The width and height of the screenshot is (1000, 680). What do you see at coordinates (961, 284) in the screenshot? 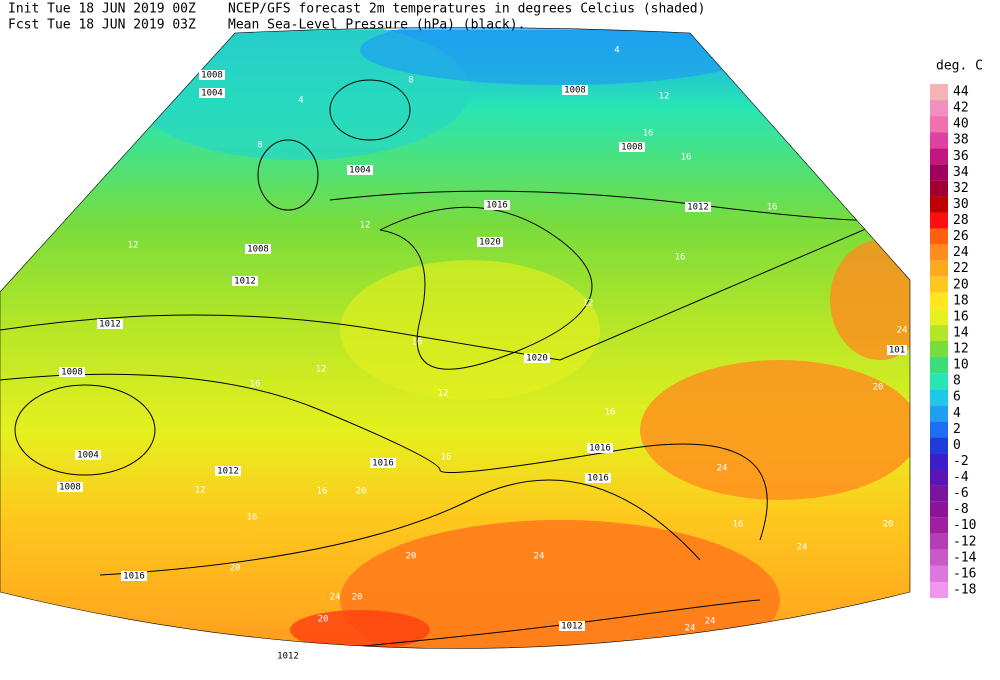
I see `legend-label: 20` at bounding box center [961, 284].